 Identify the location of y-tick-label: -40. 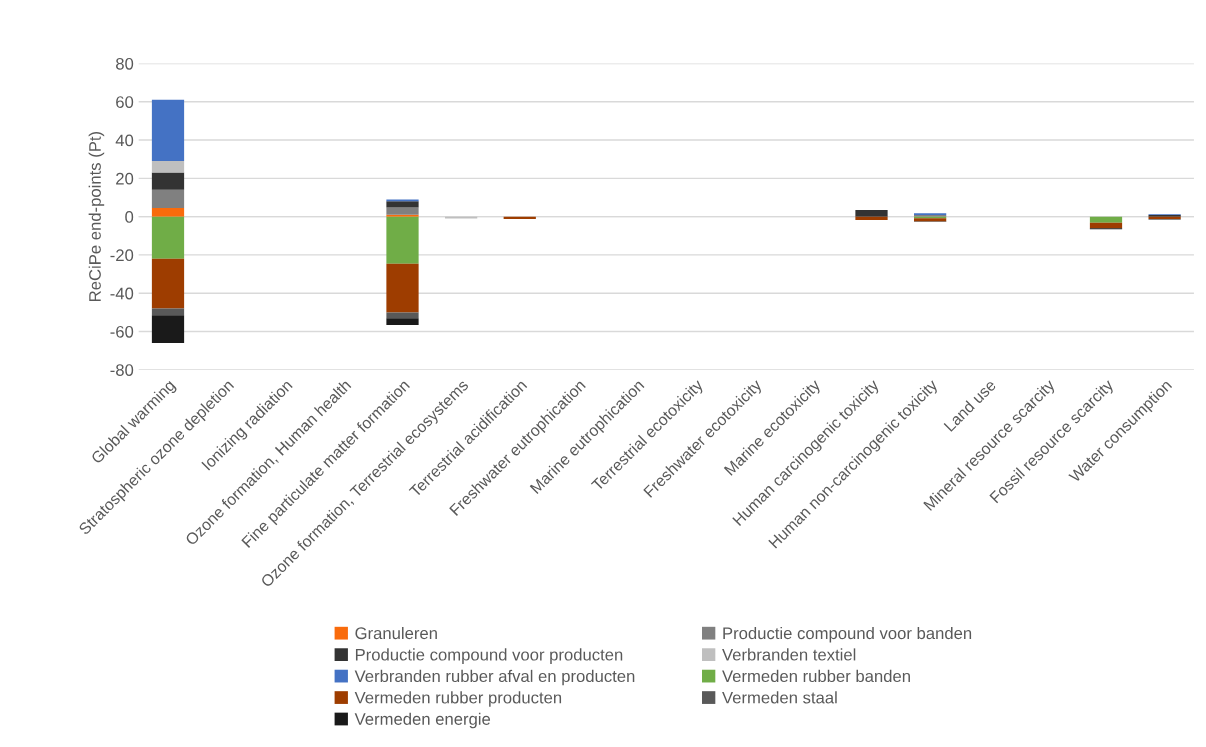
(122, 293).